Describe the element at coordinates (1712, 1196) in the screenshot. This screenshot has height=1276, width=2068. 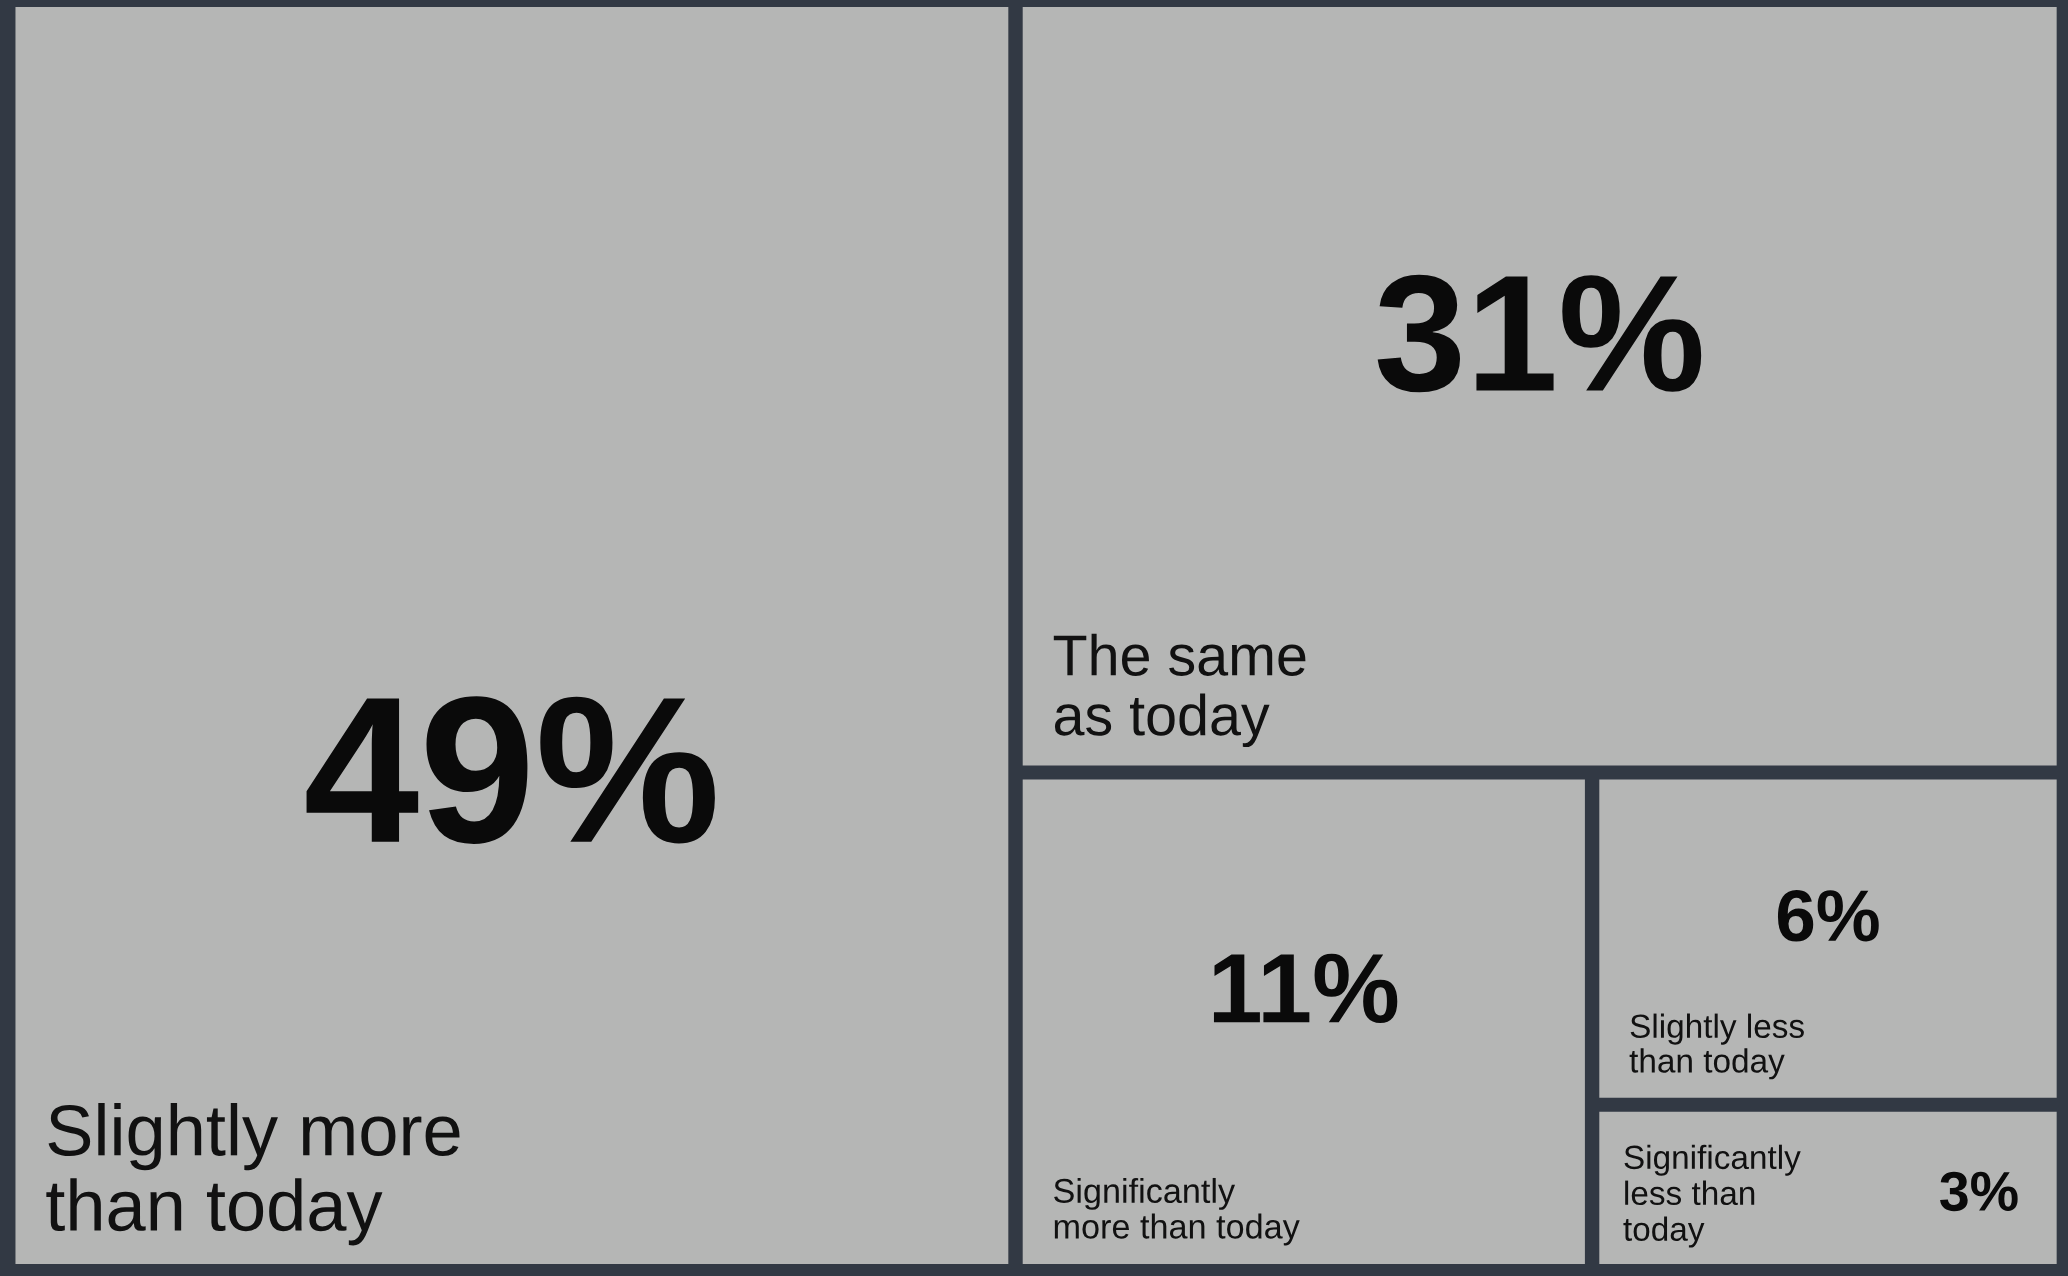
I see `category-label: Significantly less than today` at that location.